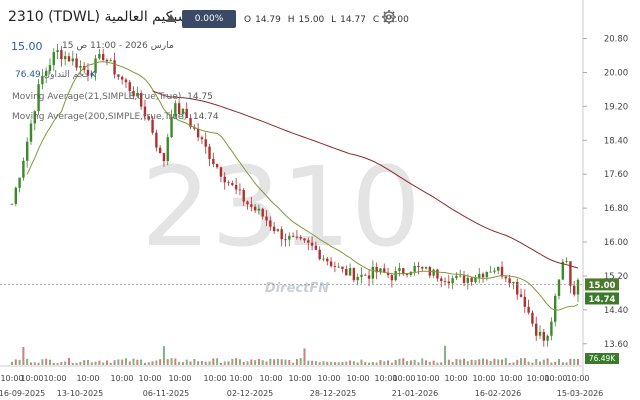 This screenshot has width=640, height=400. What do you see at coordinates (389, 17) in the screenshot?
I see `gear-icon` at bounding box center [389, 17].